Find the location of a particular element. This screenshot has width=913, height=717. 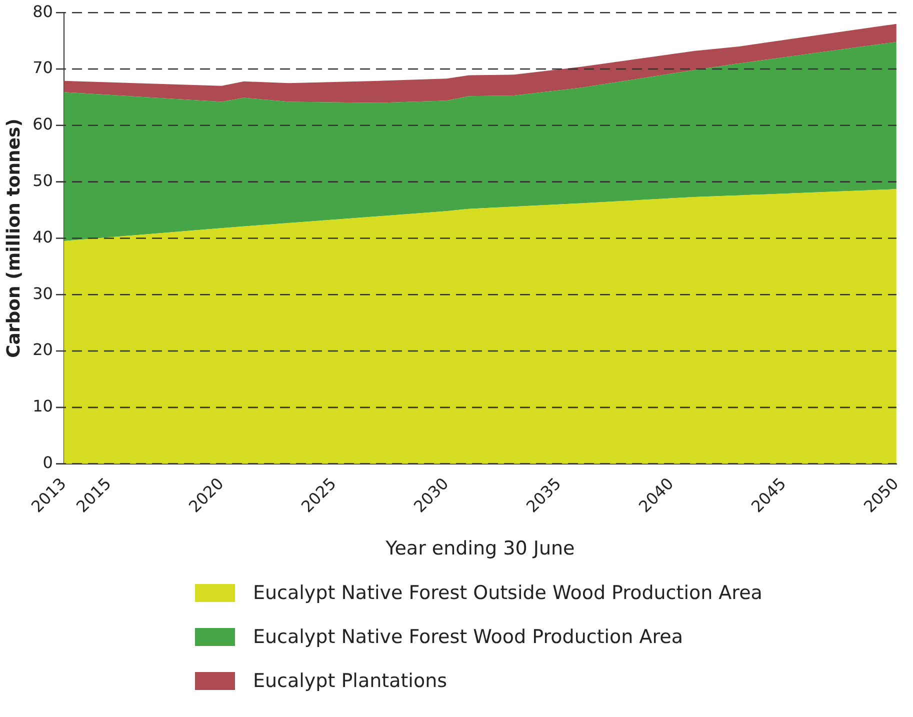

y-tick-label: 20 is located at coordinates (42, 350).